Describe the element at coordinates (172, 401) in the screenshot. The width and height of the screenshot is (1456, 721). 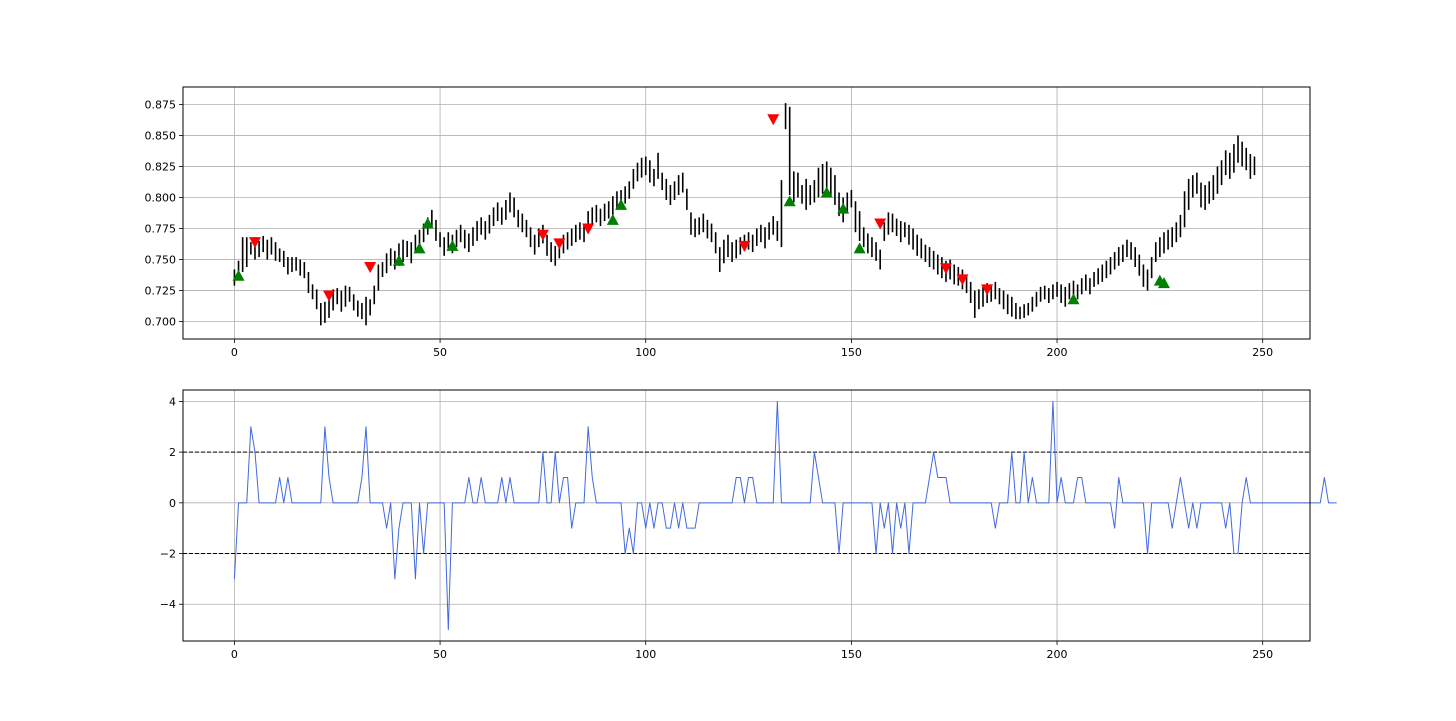
I see `y-tick-label: 4` at that location.